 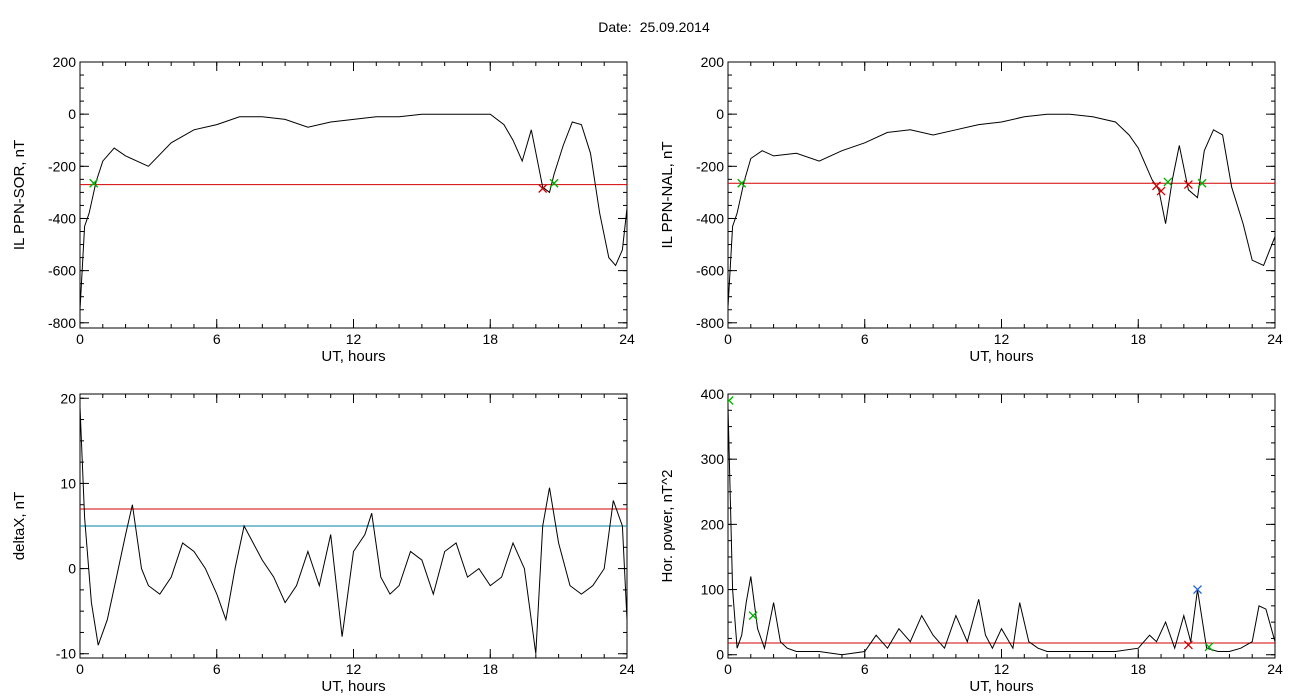 I want to click on y-tick-label: 300, so click(x=713, y=459).